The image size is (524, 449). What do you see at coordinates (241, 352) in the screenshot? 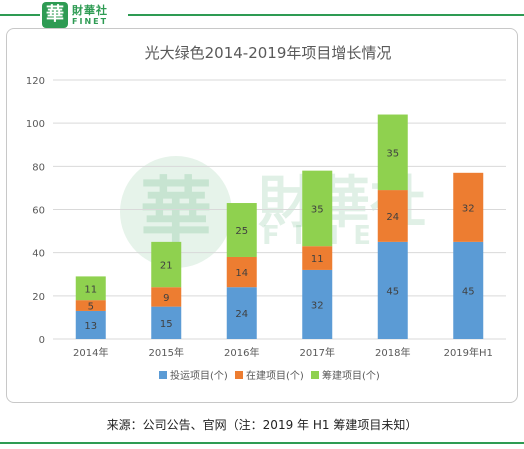
I see `x-tick-label: 2016年` at bounding box center [241, 352].